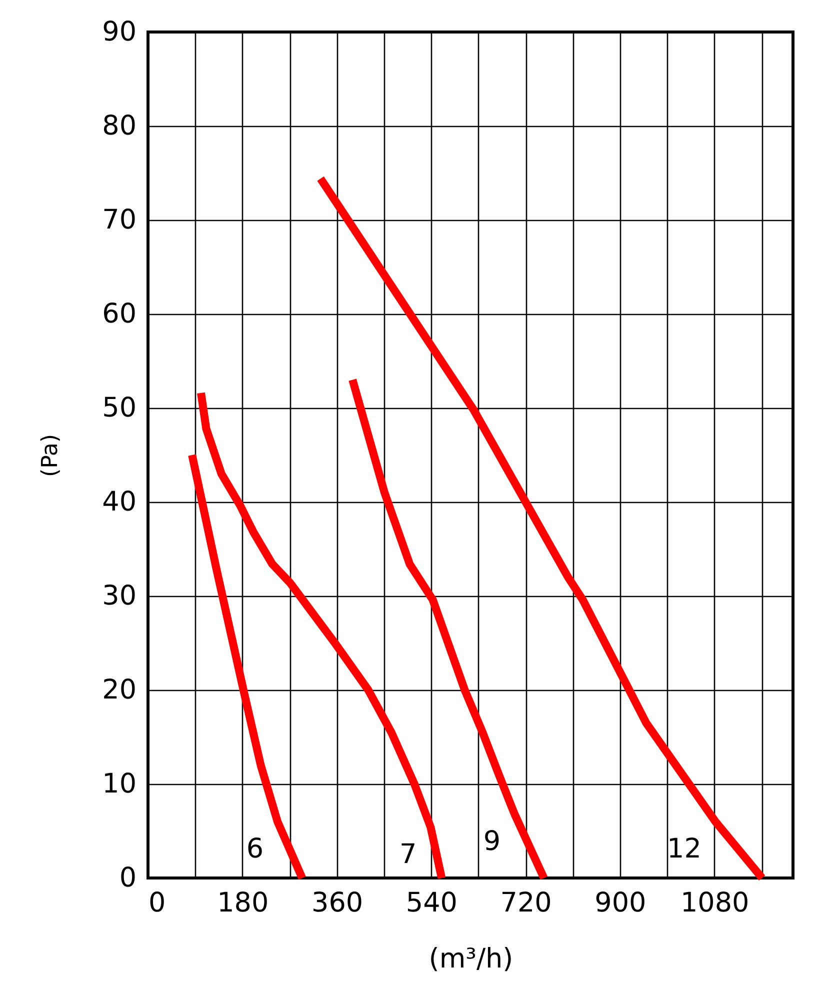  I want to click on y-tick-label: 80, so click(119, 126).